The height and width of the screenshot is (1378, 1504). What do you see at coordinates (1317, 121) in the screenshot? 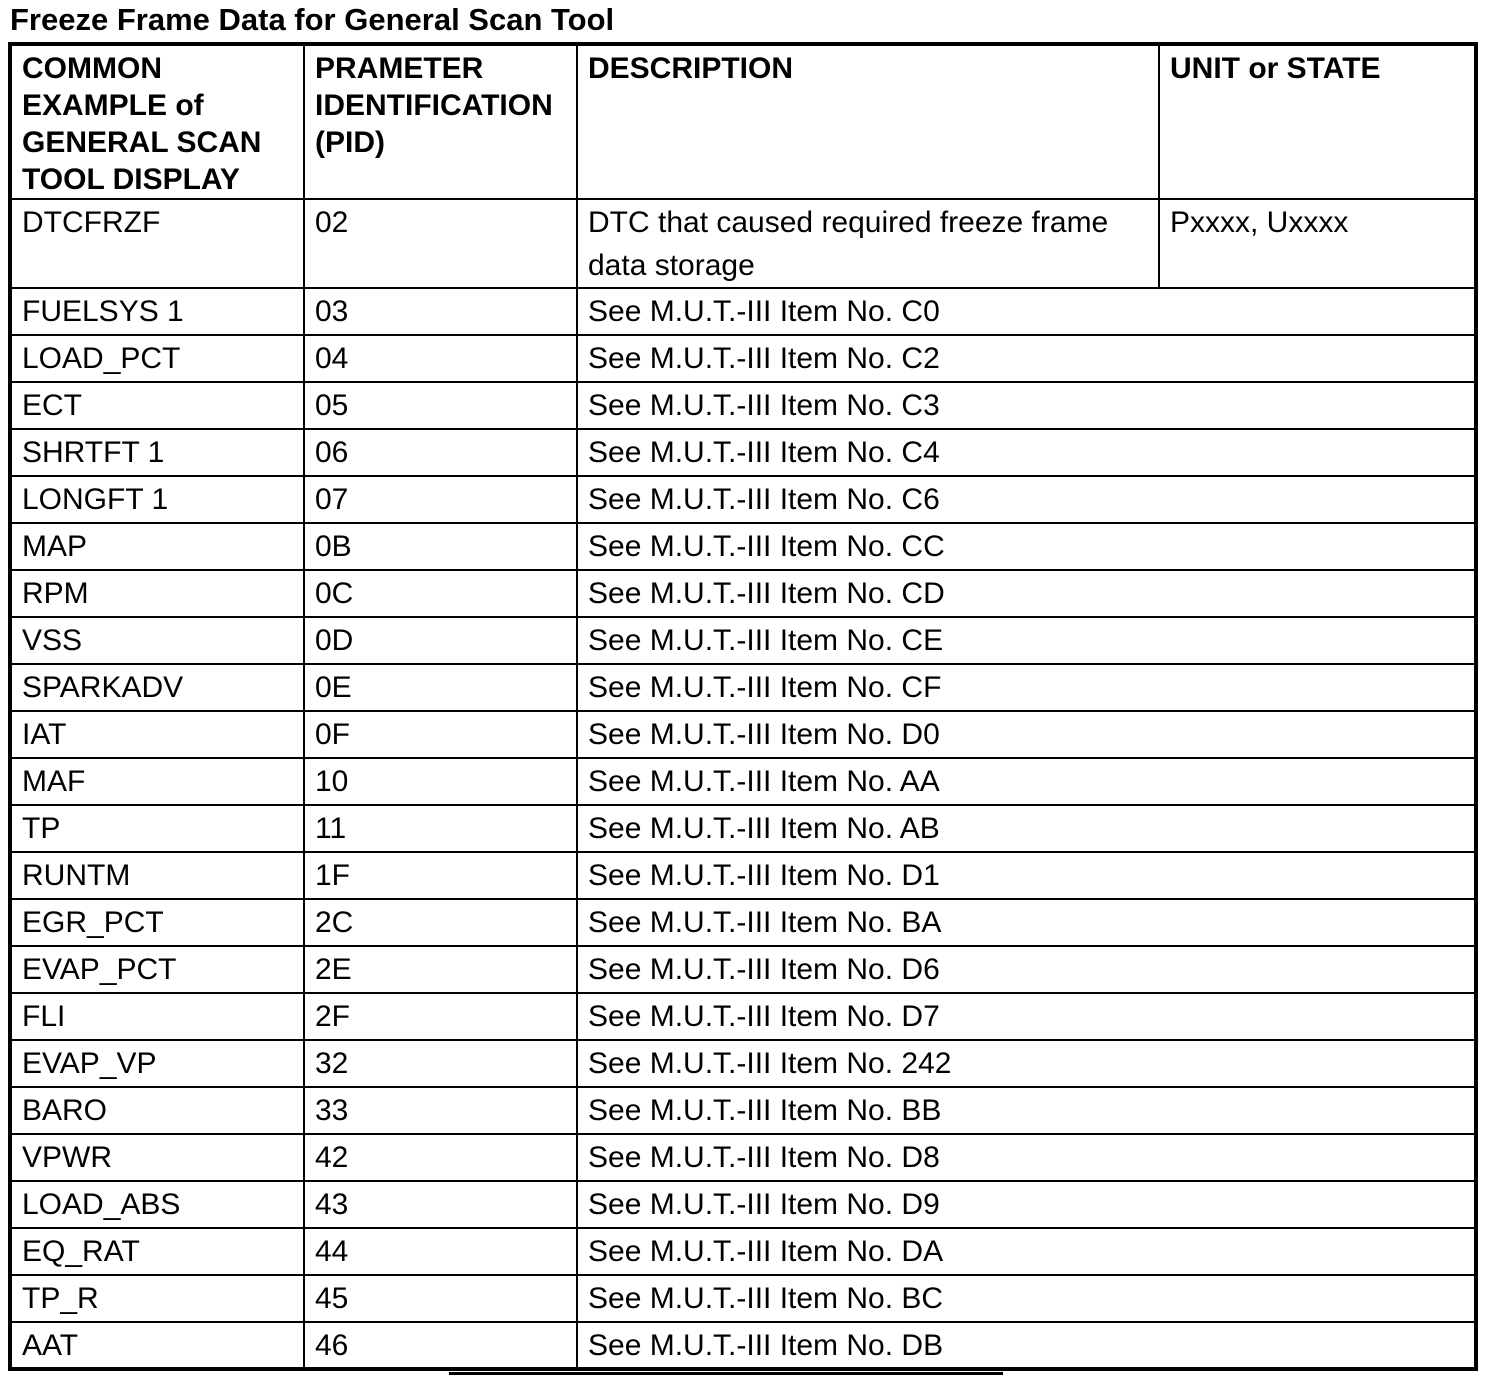
I see `col-header-unit: UNIT or STATE` at bounding box center [1317, 121].